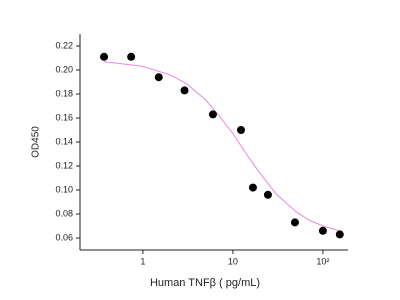  What do you see at coordinates (142, 261) in the screenshot?
I see `x-tick-label: 1` at bounding box center [142, 261].